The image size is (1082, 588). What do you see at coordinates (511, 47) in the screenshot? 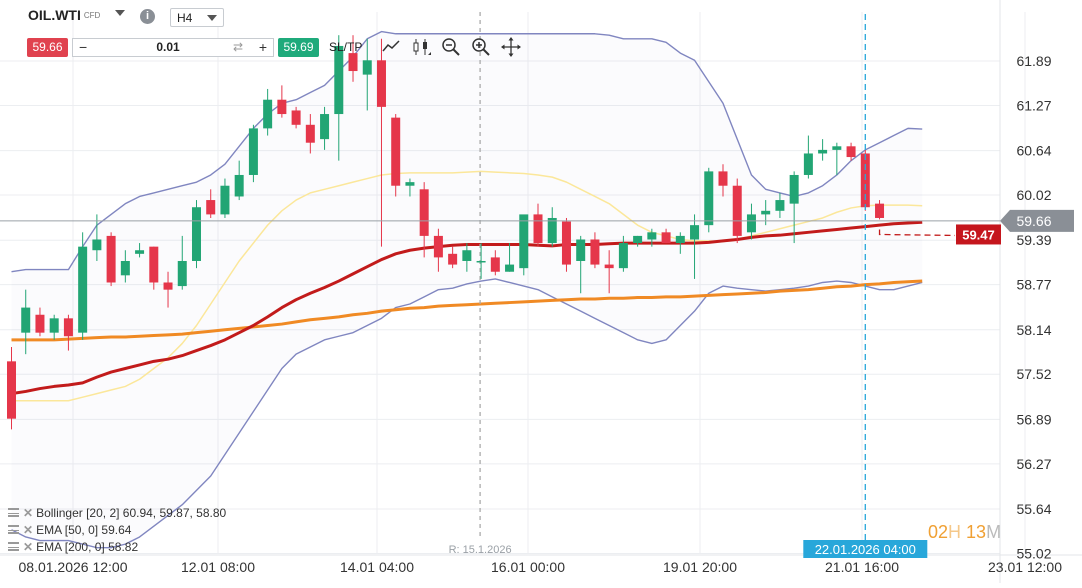
I see `move-icon` at bounding box center [511, 47].